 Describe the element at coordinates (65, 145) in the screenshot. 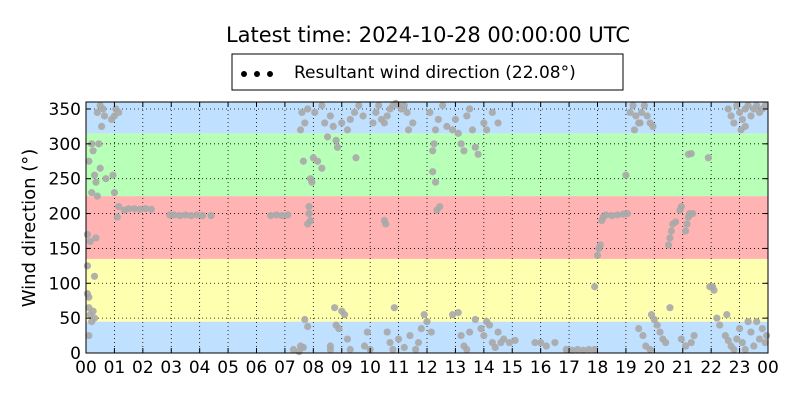

I see `y-tick-label: 300` at that location.